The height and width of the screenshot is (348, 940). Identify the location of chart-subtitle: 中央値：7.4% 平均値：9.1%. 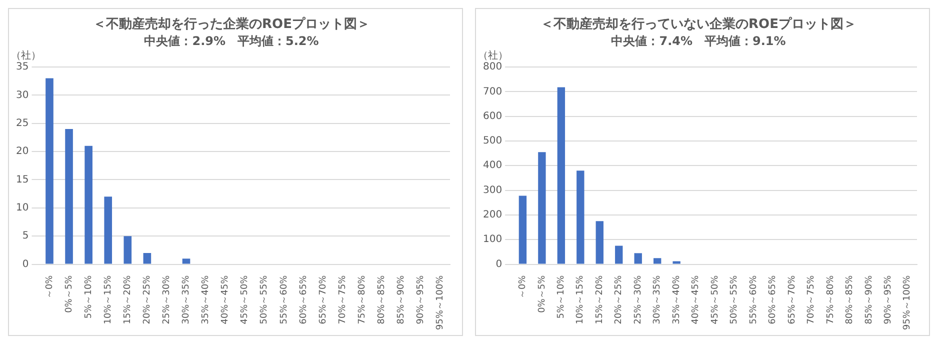
(698, 41).